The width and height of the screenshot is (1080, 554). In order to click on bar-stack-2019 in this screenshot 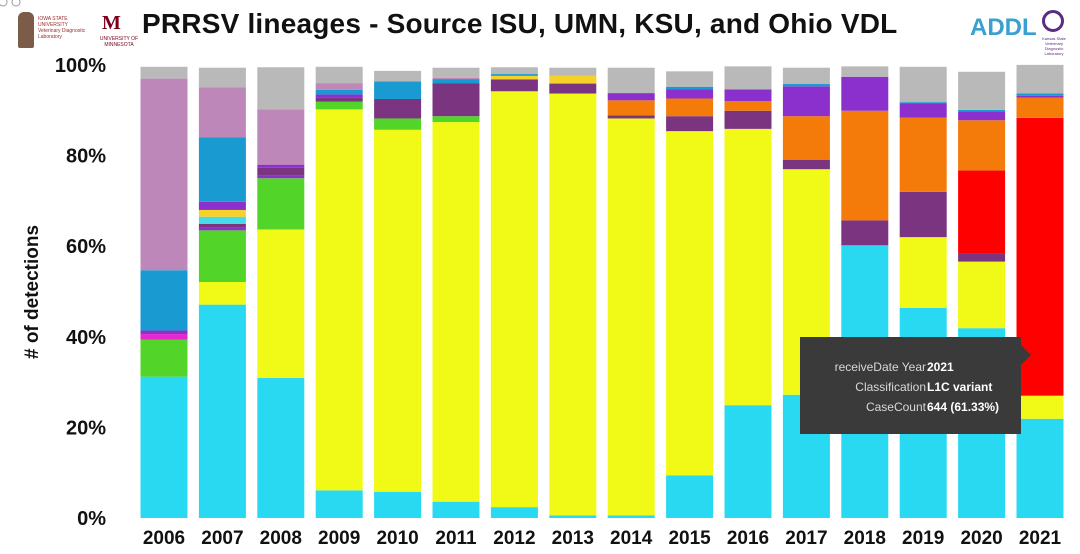, I will do `click(923, 292)`.